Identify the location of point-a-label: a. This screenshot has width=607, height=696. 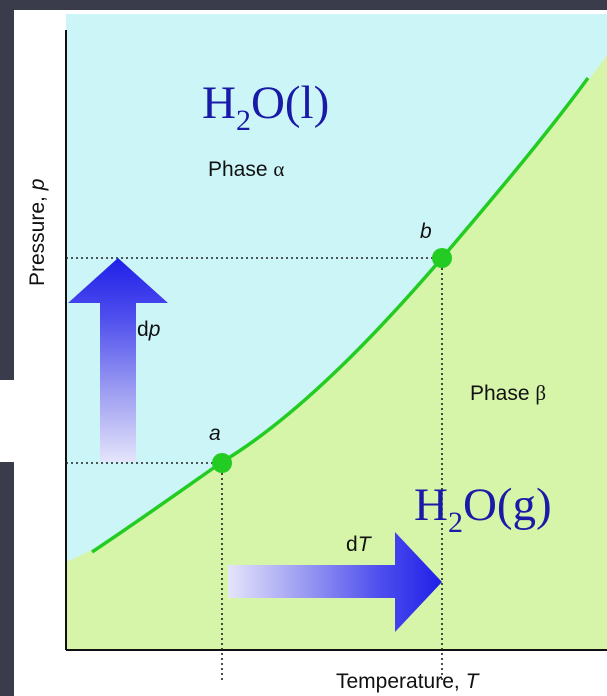
(215, 433).